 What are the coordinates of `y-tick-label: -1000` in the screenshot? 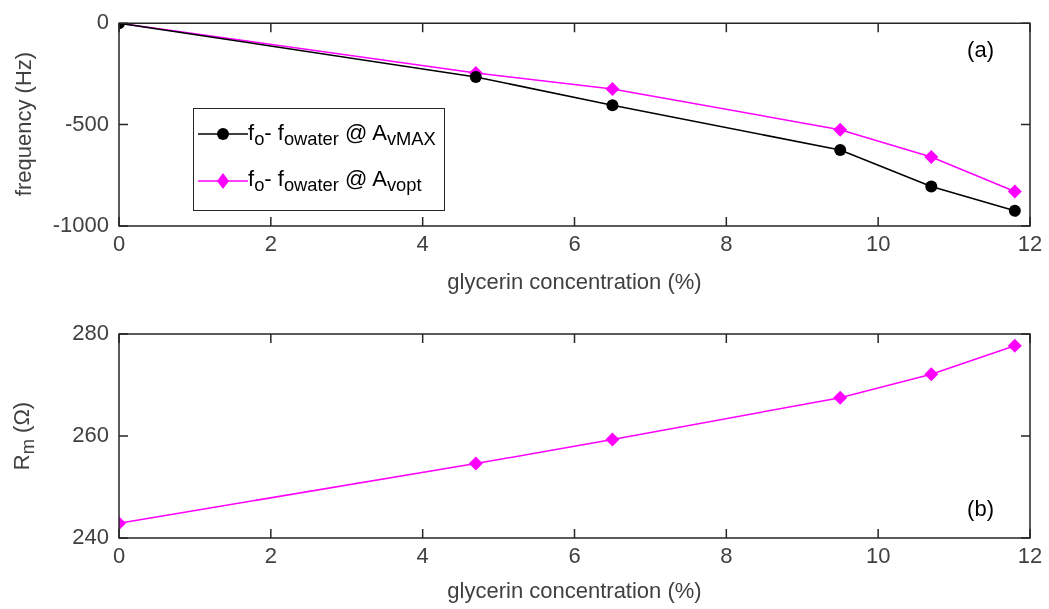 It's located at (80, 225).